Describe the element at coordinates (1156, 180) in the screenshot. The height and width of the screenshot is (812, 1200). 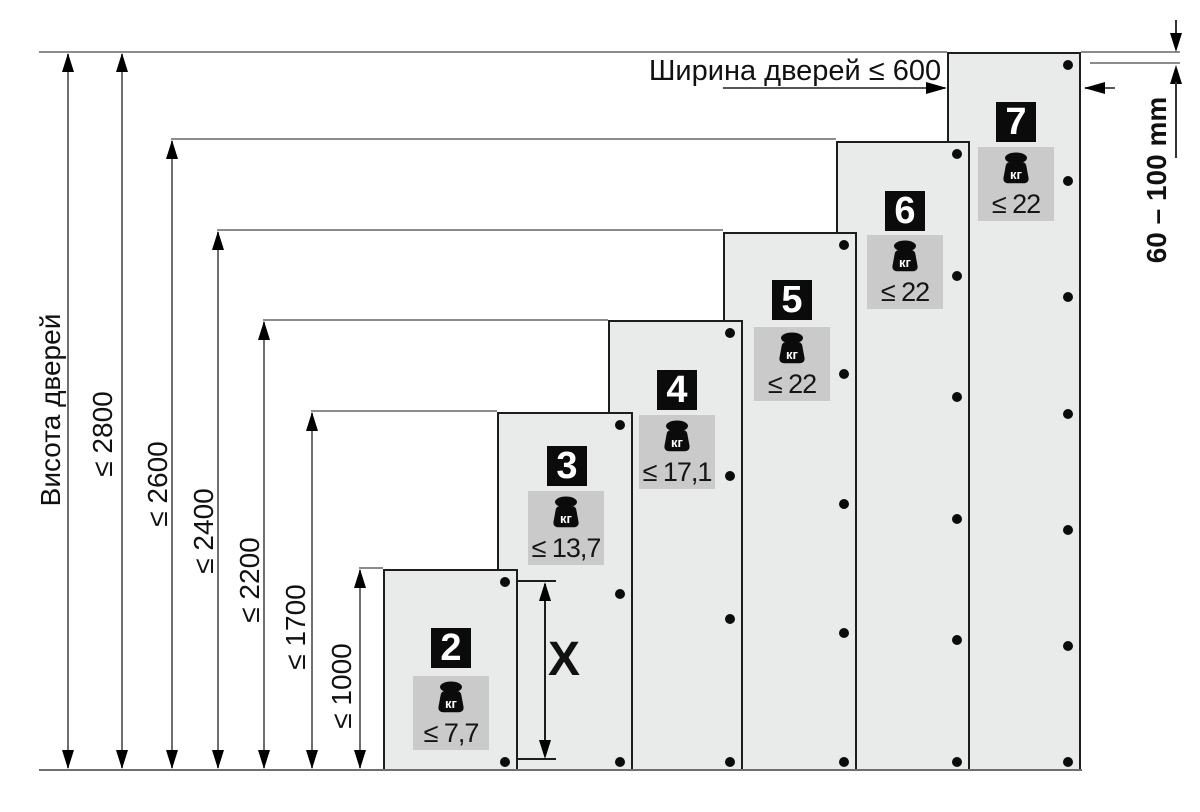
I see `hinge-edge-offset-label: 60 – 100 mm` at that location.